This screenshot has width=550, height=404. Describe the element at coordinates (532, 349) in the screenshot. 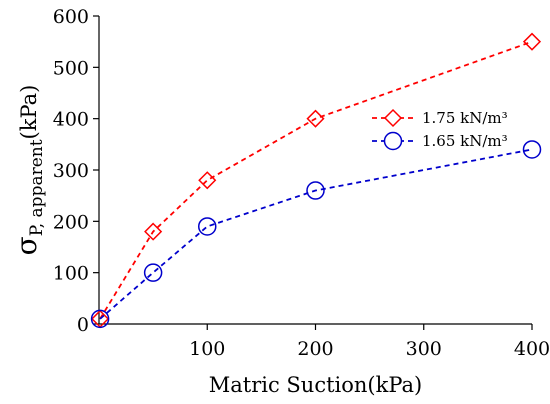

I see `x-tick-label: 400` at that location.